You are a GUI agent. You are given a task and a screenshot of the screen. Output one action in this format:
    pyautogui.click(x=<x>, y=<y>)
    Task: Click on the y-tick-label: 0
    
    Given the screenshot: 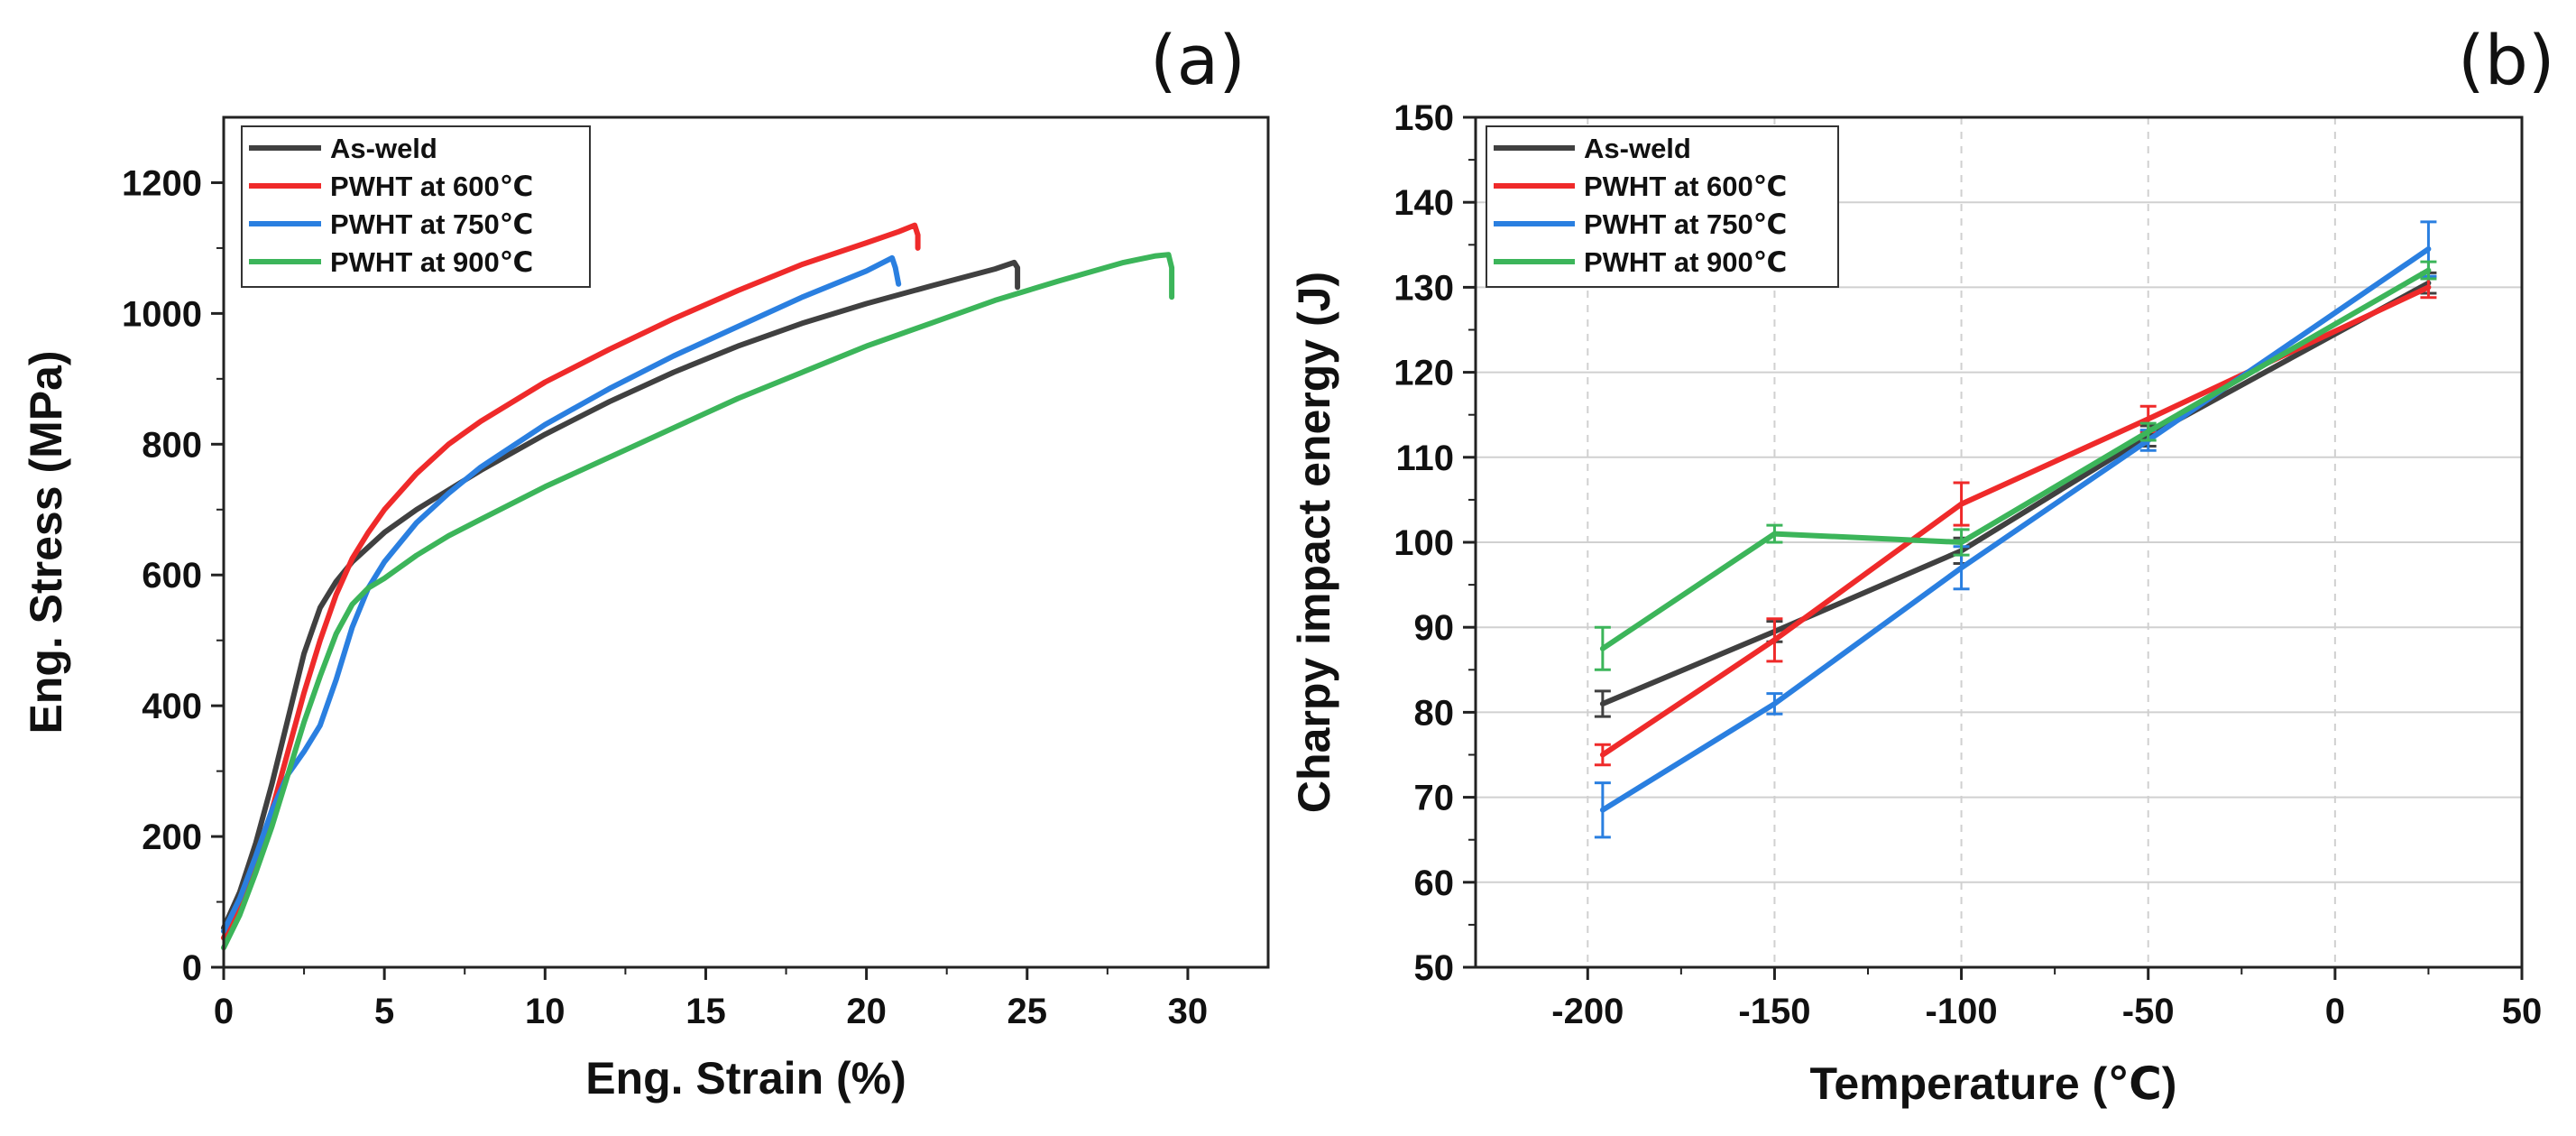 What is the action you would take?
    pyautogui.click(x=192, y=968)
    